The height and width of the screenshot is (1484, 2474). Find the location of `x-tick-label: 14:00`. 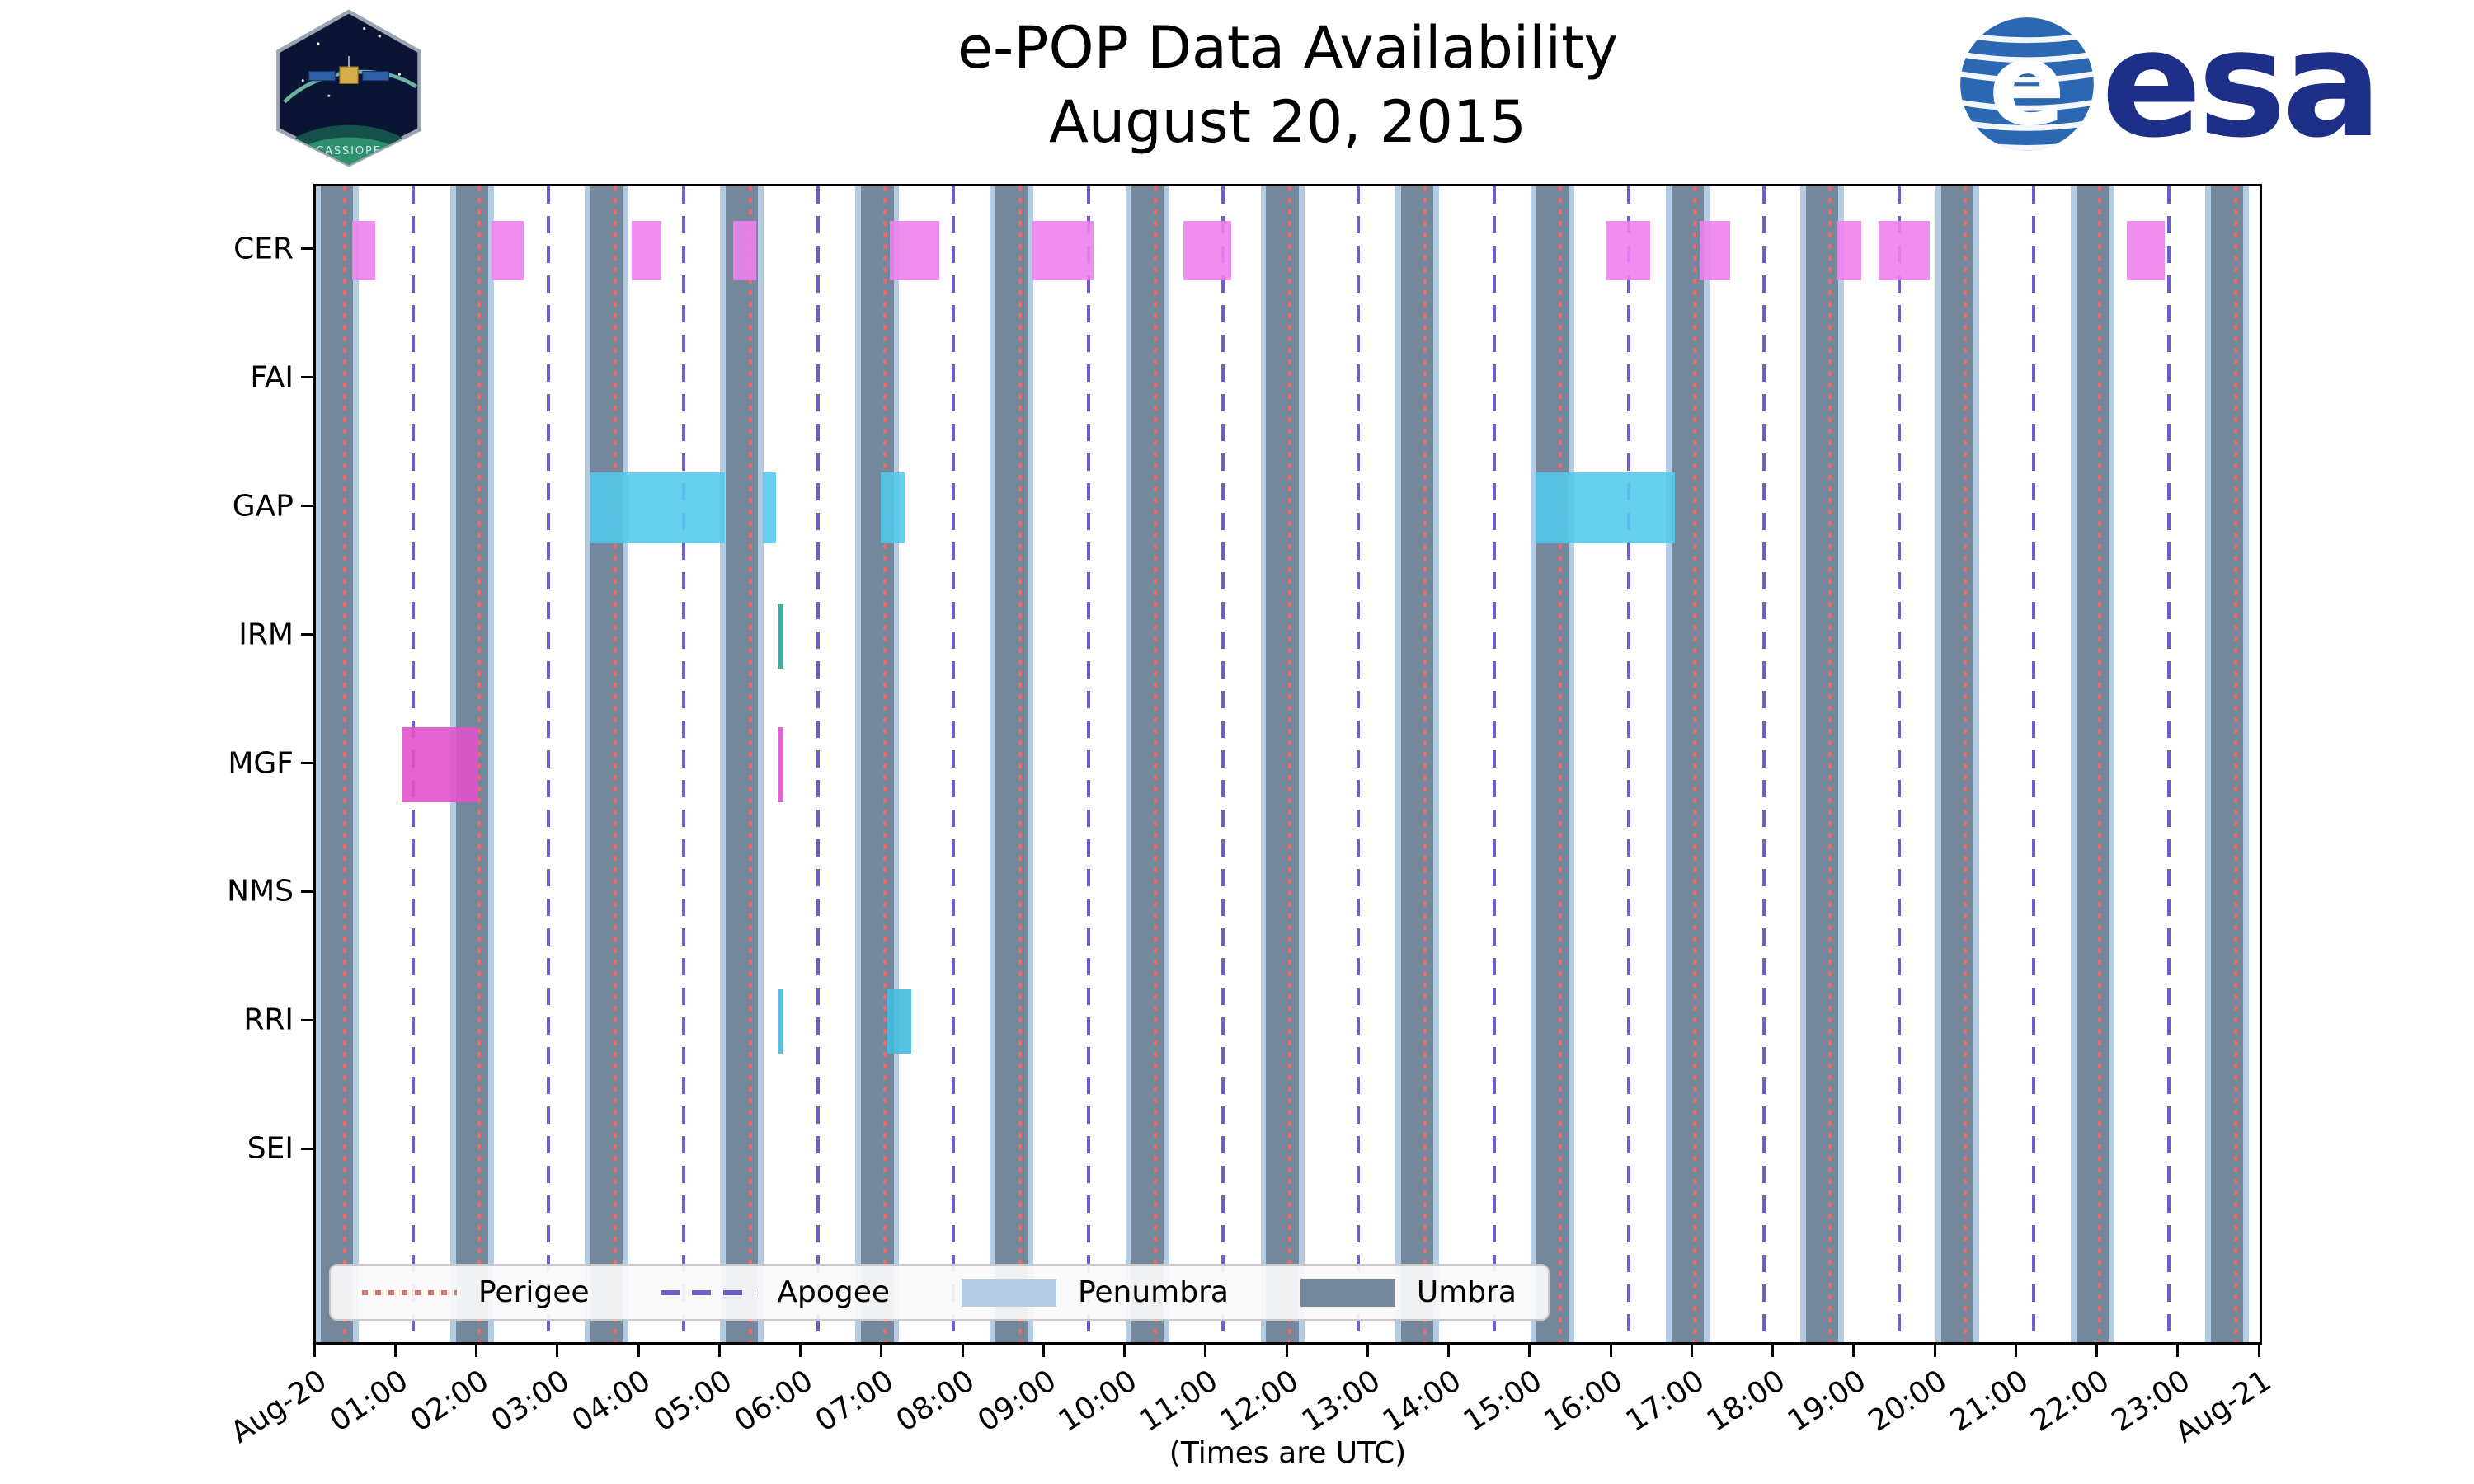

x-tick-label: 14:00 is located at coordinates (1421, 1401).